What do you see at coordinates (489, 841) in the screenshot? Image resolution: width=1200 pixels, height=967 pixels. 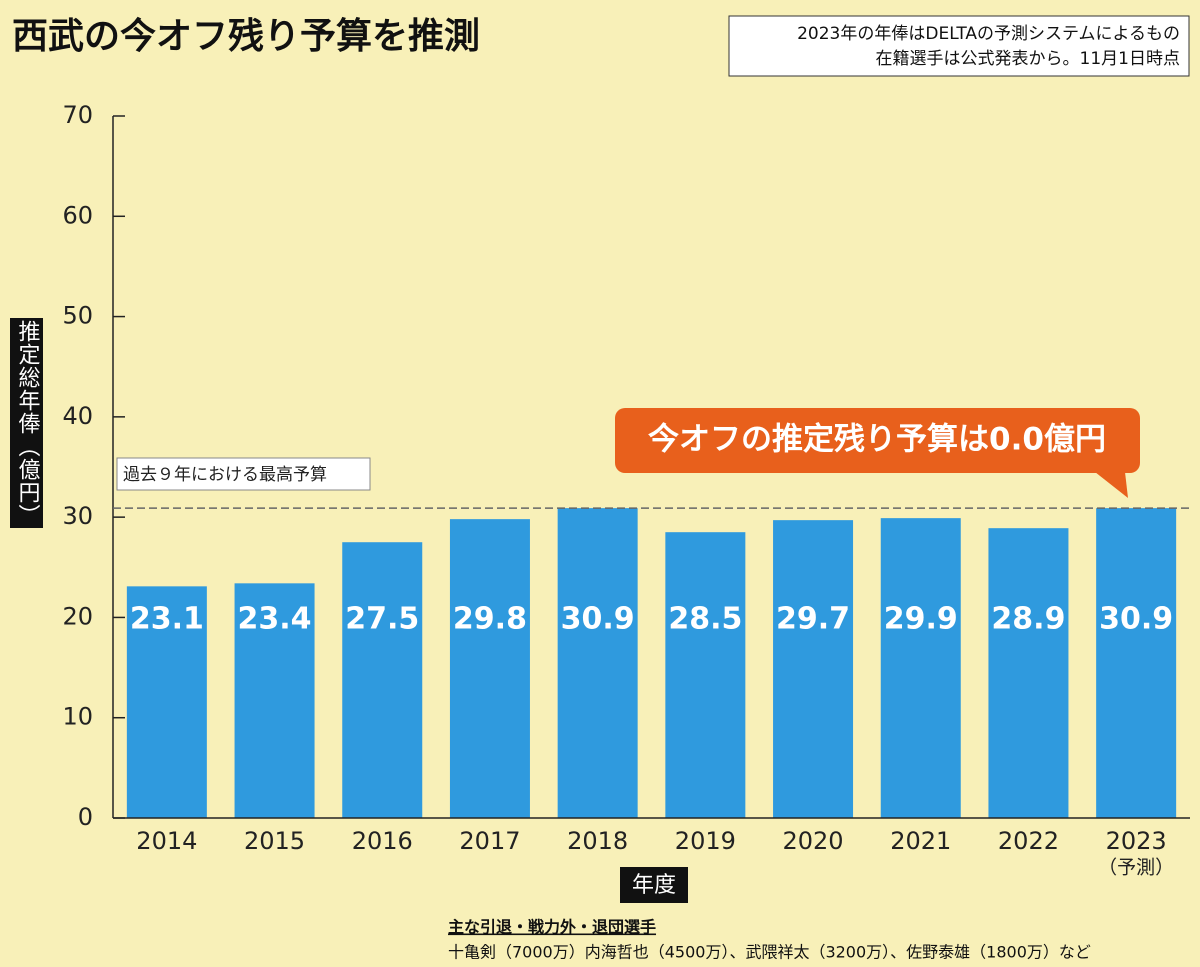 I see `x-tick-label: 2017` at bounding box center [489, 841].